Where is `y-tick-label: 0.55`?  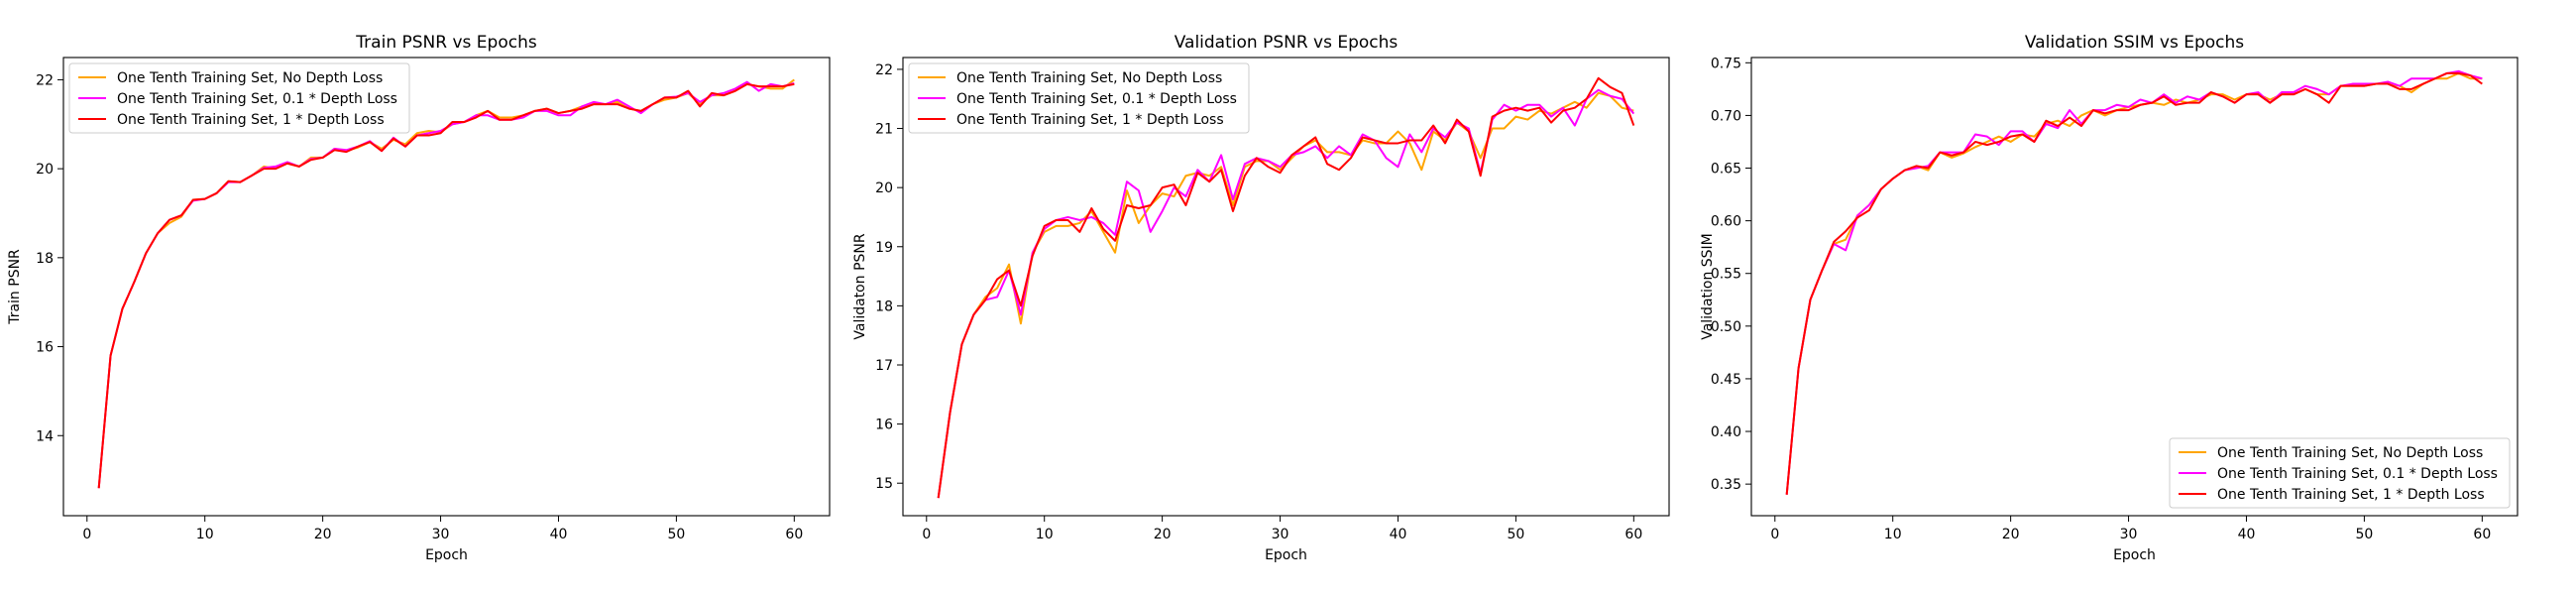 y-tick-label: 0.55 is located at coordinates (1726, 275).